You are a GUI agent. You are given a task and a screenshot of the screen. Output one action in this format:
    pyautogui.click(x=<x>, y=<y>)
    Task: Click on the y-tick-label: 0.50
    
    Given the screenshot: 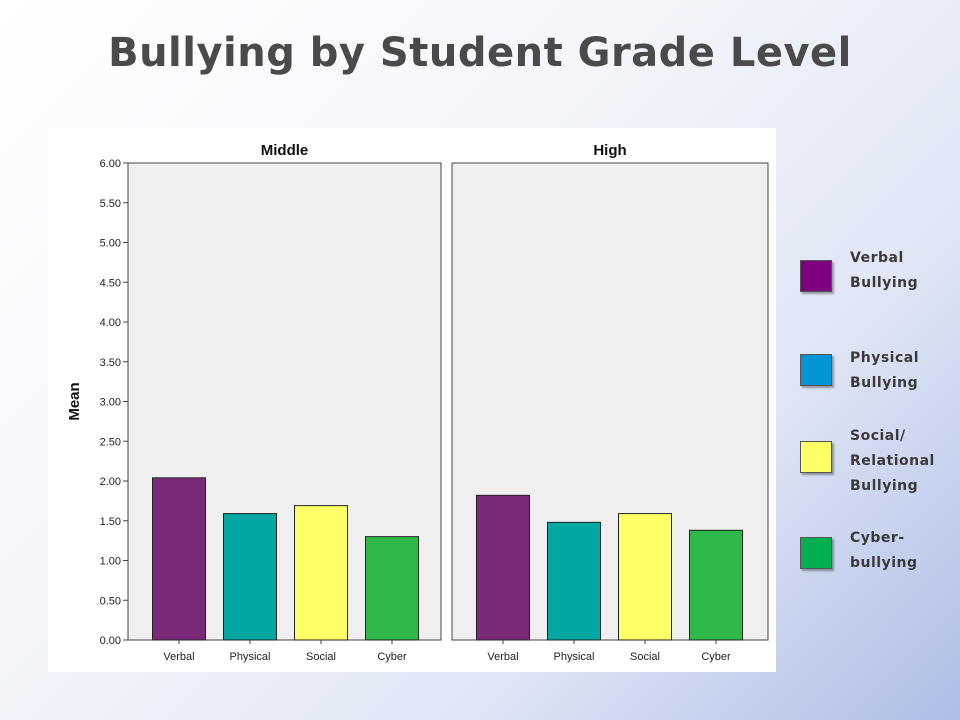 What is the action you would take?
    pyautogui.click(x=110, y=601)
    